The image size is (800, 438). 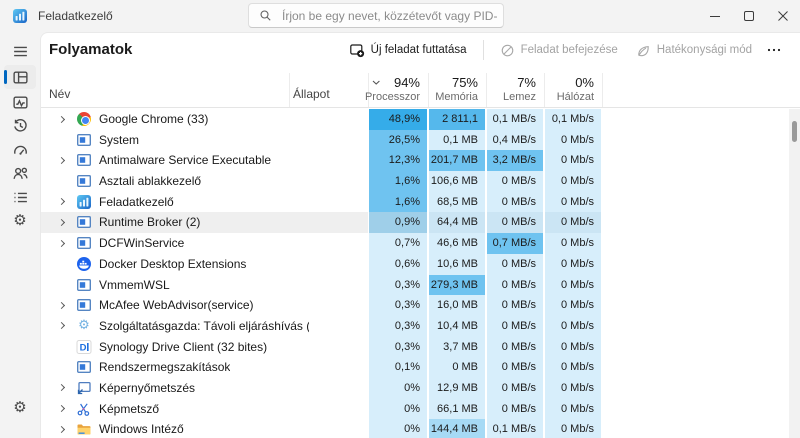 I want to click on sidebar-item-settings: ⚙, so click(x=20, y=407).